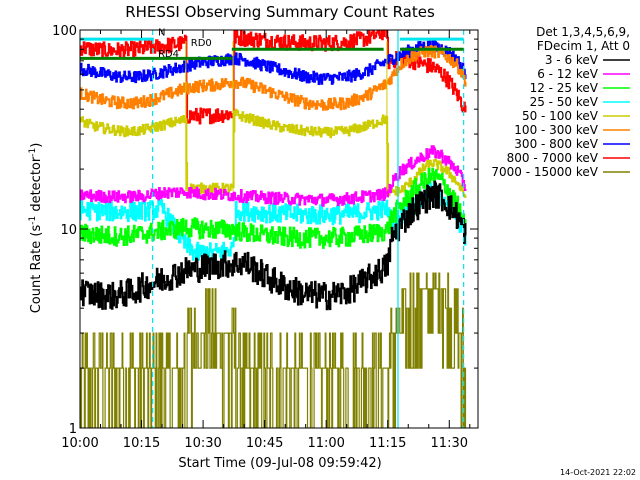 The image size is (640, 480). I want to click on x-tick-label: 11:30, so click(449, 443).